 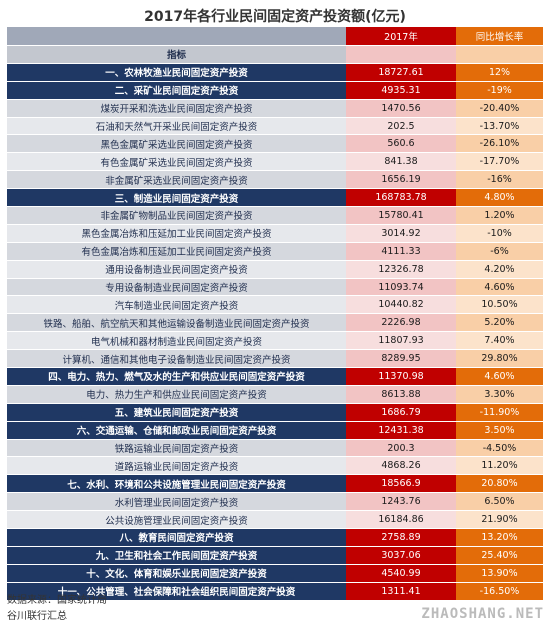 I want to click on row-value: 1243.76, so click(x=401, y=502).